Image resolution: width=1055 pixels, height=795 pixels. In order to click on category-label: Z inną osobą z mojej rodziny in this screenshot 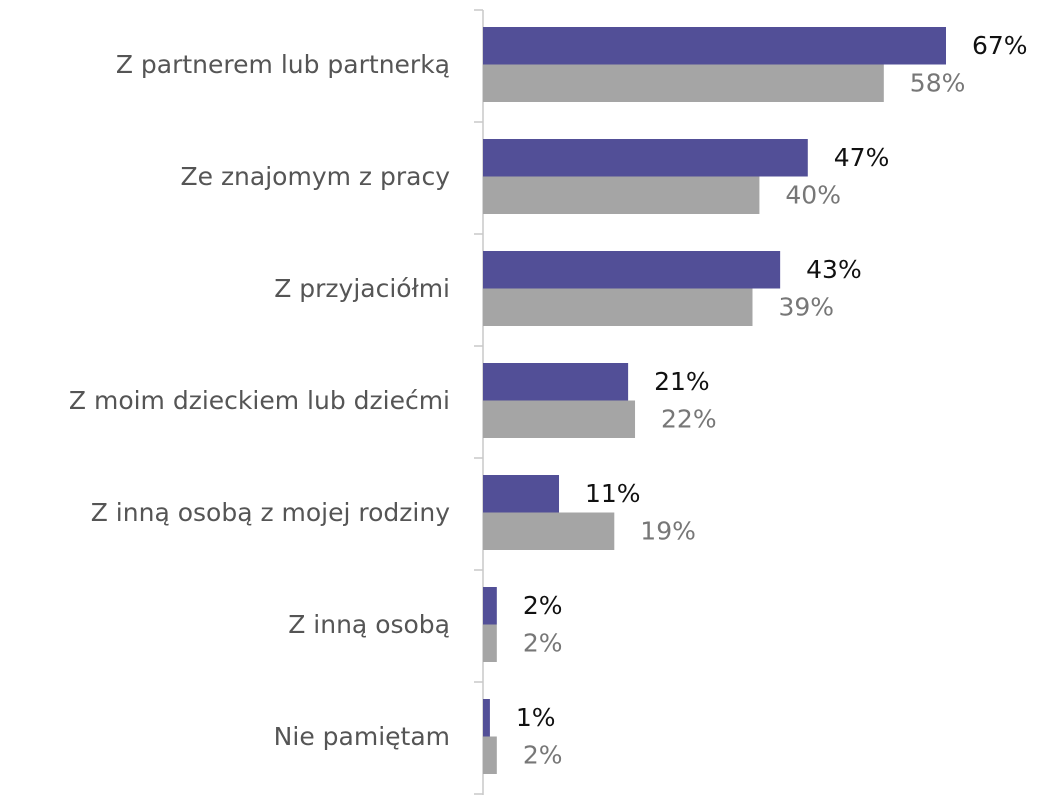, I will do `click(270, 512)`.